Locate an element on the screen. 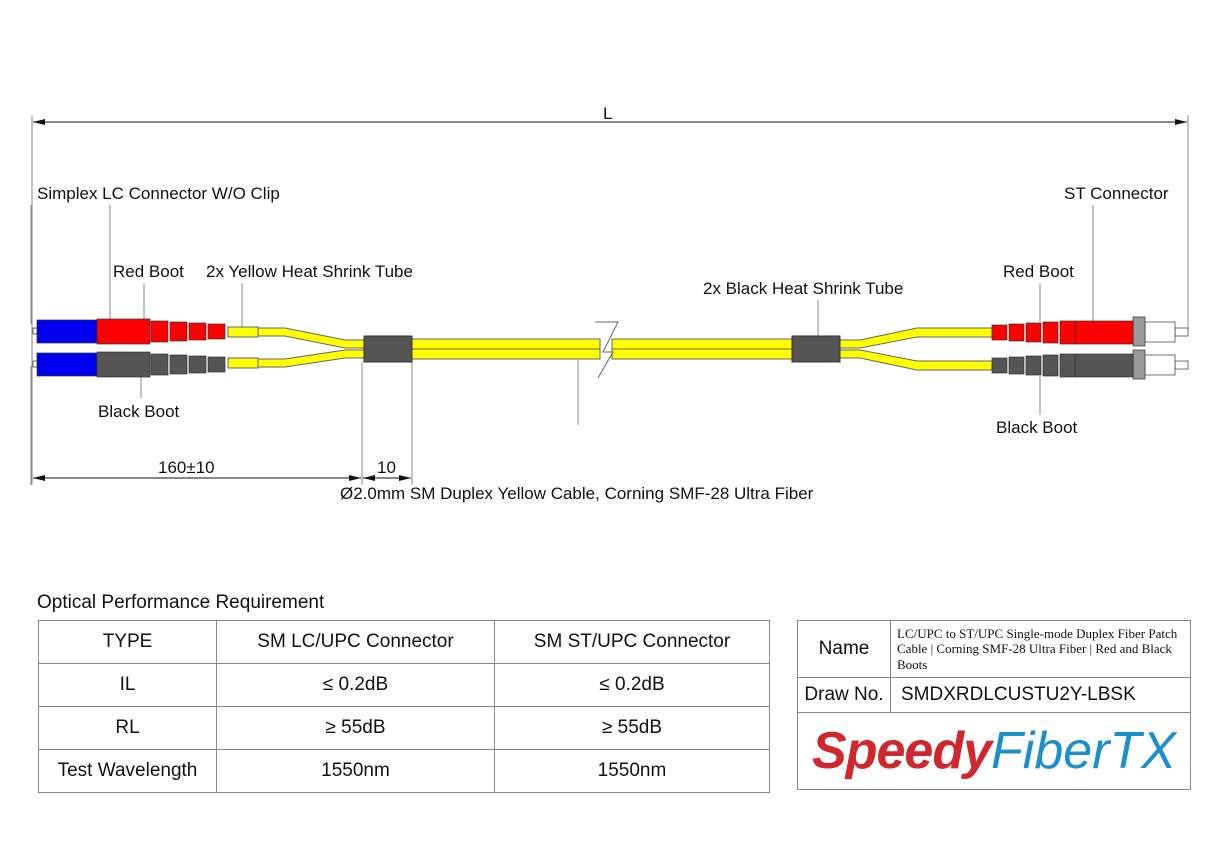 The height and width of the screenshot is (859, 1214). lc-connectors is located at coordinates (129, 348).